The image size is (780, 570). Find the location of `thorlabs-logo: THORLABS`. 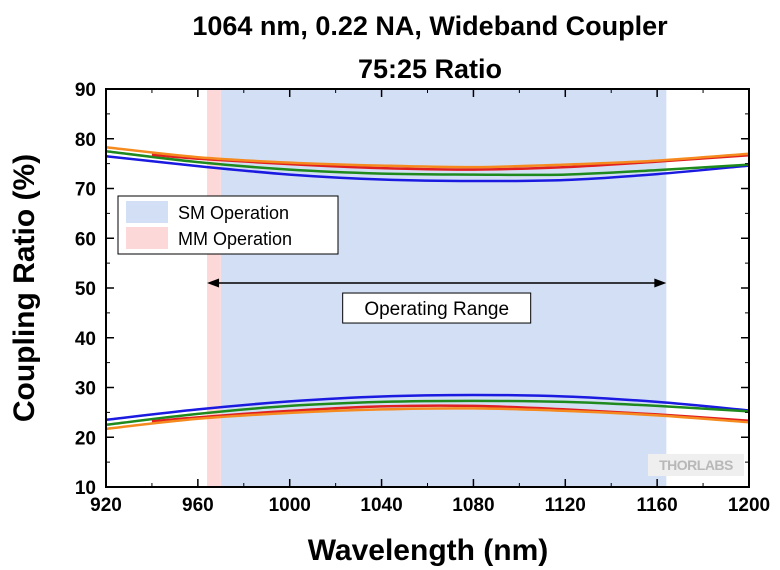

thorlabs-logo: THORLABS is located at coordinates (696, 465).